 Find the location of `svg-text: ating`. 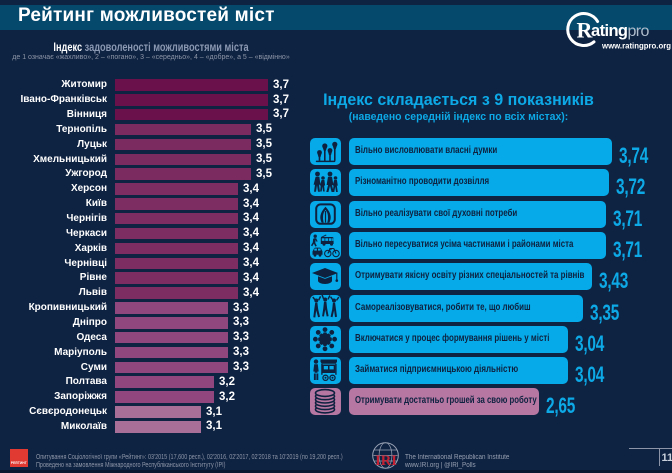

svg-text: ating is located at coordinates (609, 31).